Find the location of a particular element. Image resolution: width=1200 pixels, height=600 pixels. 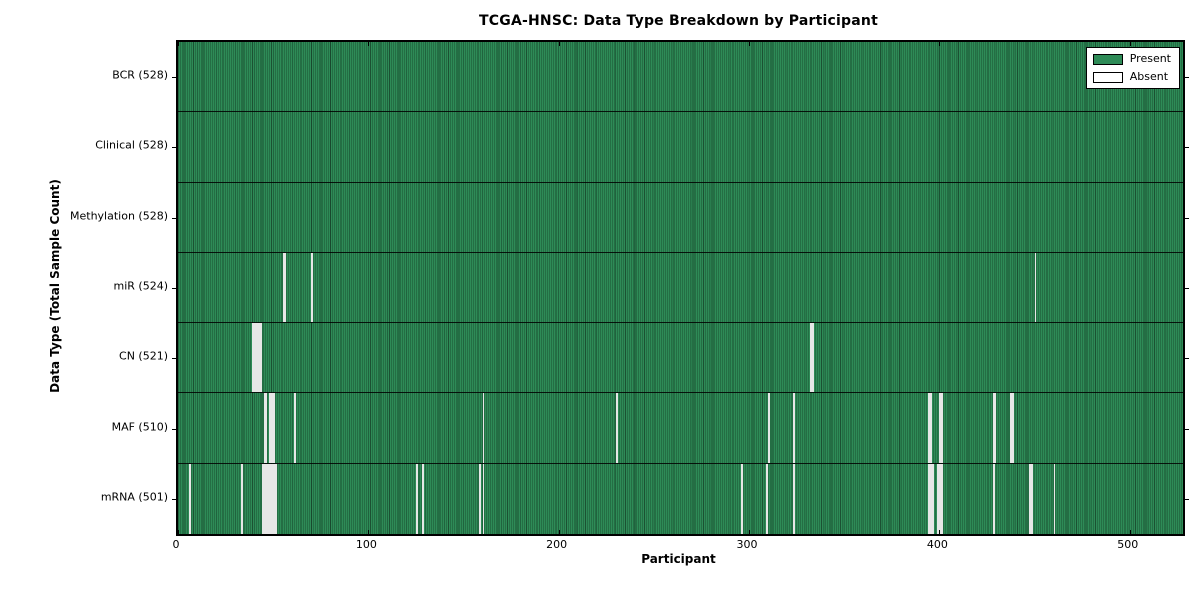

legend-entry-present: Present is located at coordinates (1131, 58).